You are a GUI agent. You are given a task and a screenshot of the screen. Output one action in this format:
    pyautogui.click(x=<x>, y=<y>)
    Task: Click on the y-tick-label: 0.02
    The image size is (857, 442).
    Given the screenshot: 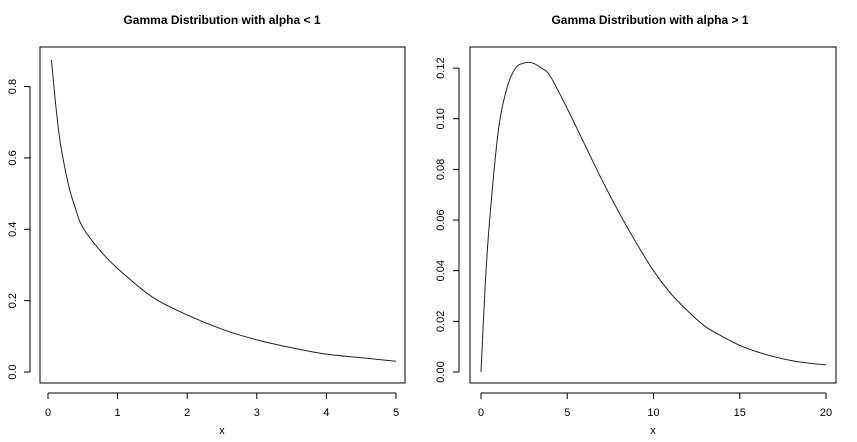 What is the action you would take?
    pyautogui.click(x=441, y=321)
    